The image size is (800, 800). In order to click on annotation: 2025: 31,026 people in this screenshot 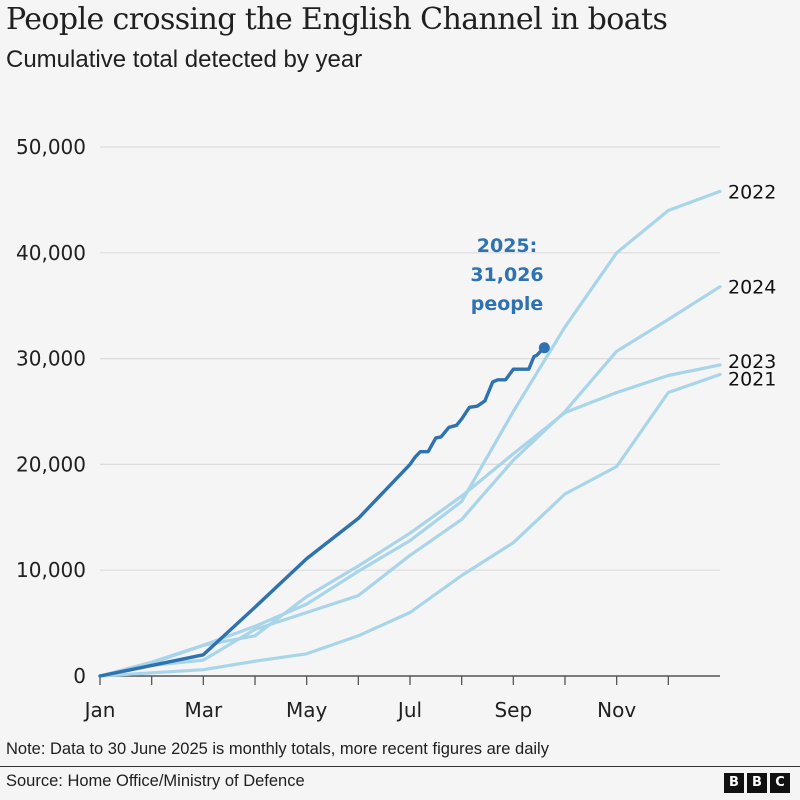, I will do `click(506, 275)`.